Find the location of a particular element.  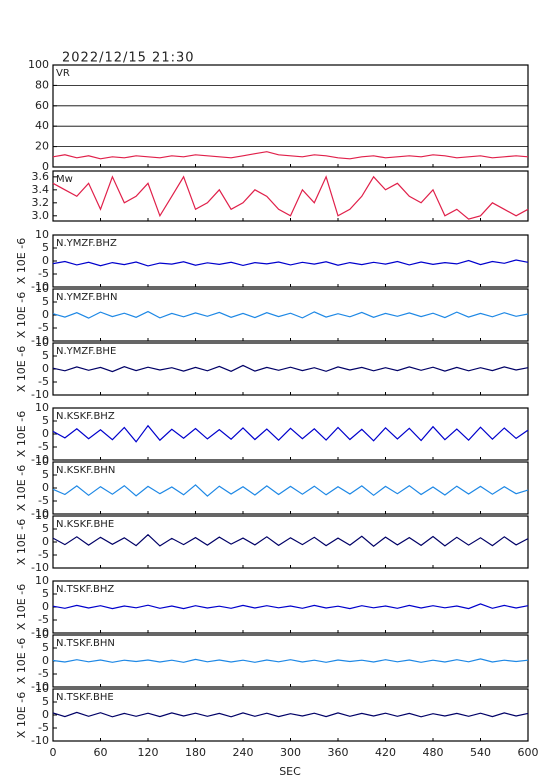

panel-label: Mw is located at coordinates (64, 179).